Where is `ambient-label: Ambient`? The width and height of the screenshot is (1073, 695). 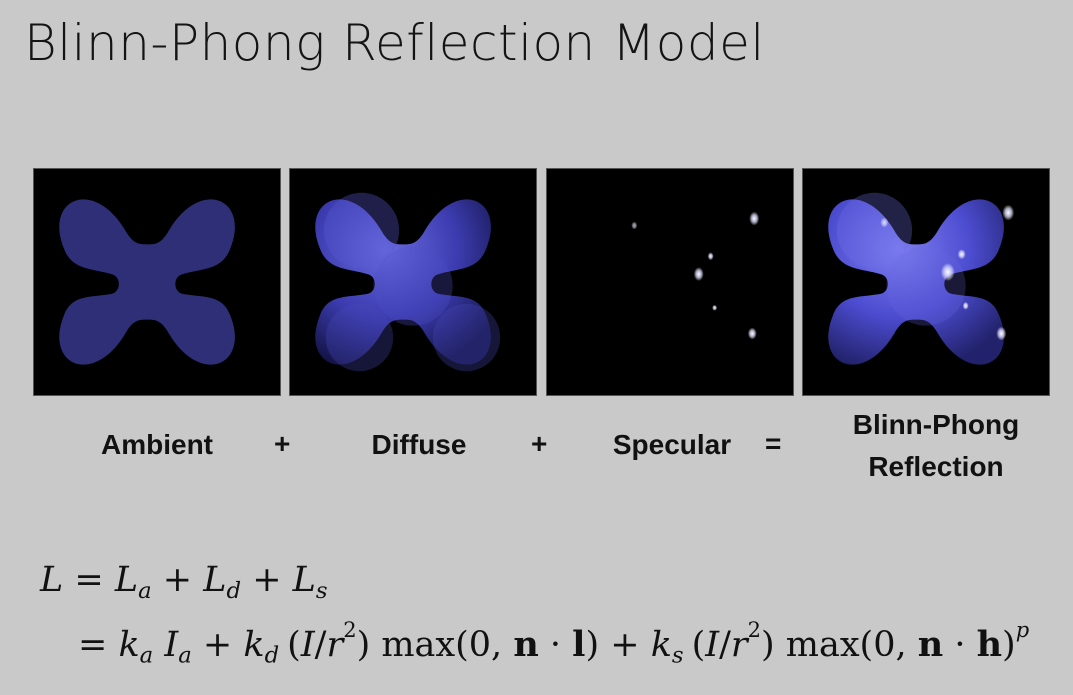 ambient-label: Ambient is located at coordinates (157, 444).